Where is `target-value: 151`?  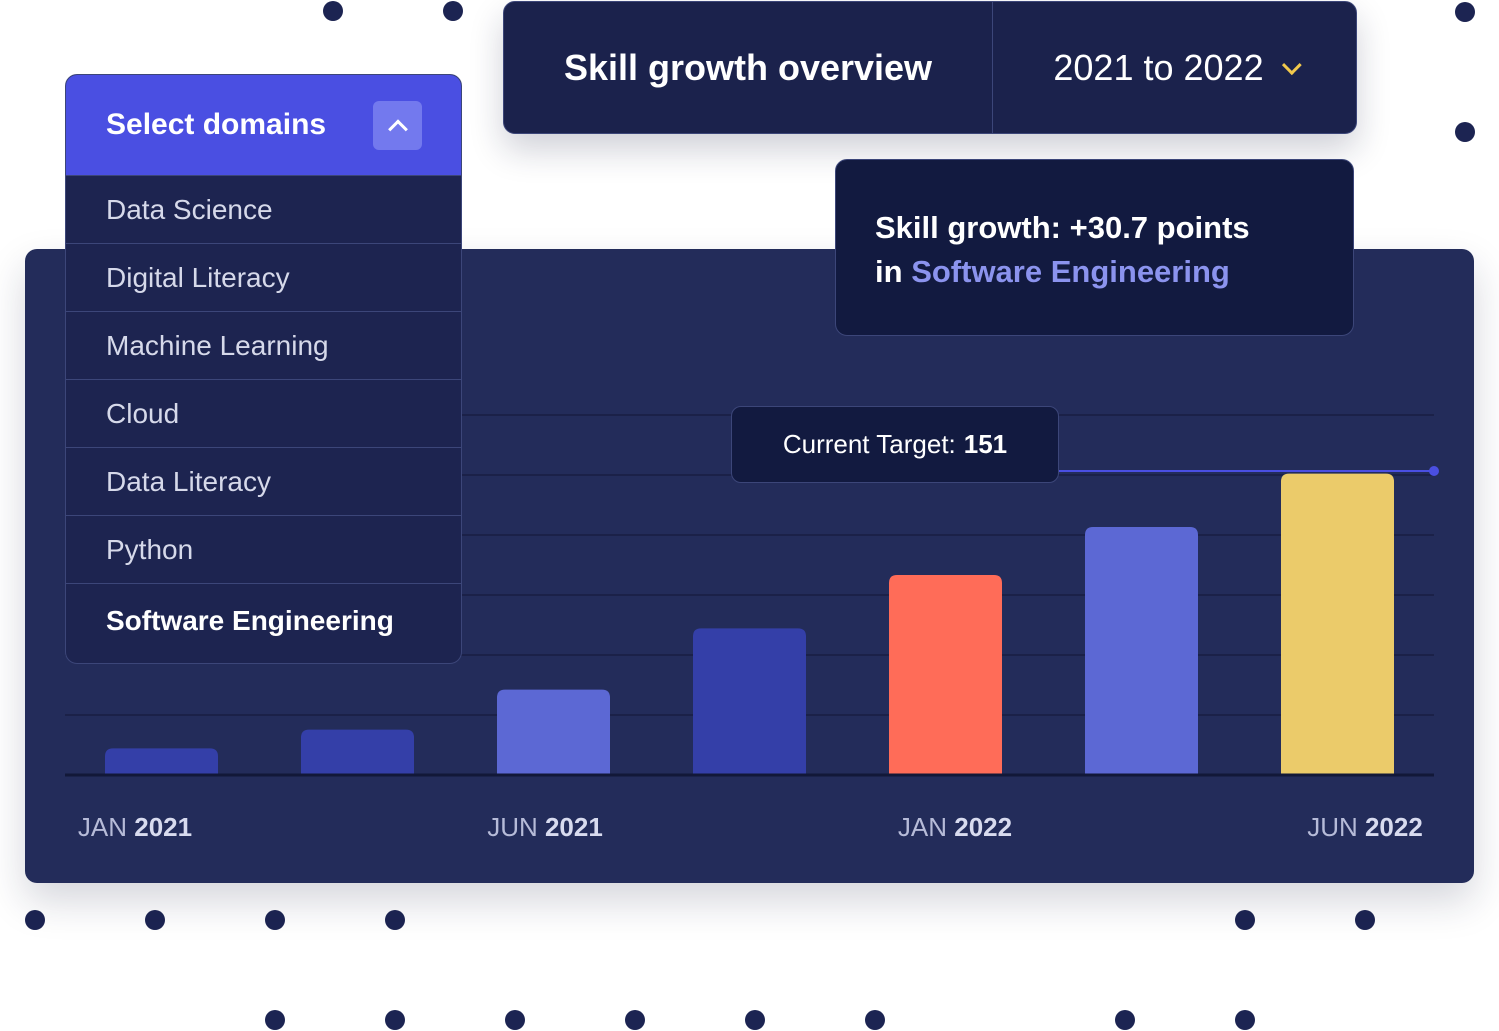
target-value: 151 is located at coordinates (985, 444).